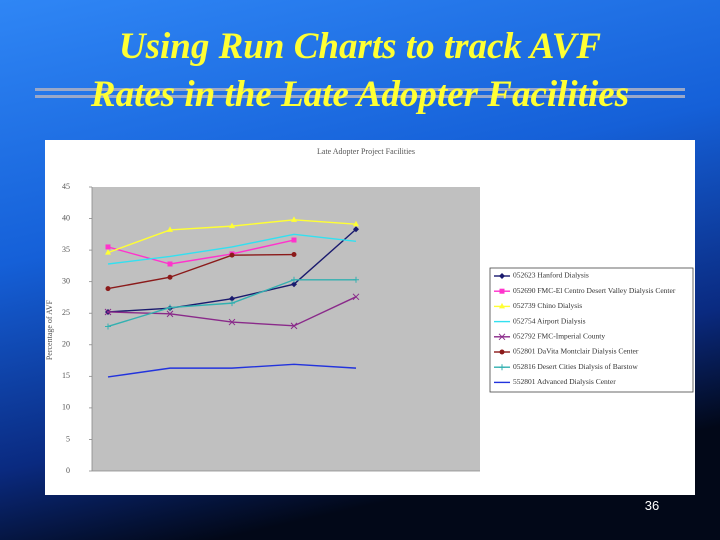 This screenshot has height=540, width=720. Describe the element at coordinates (591, 330) in the screenshot. I see `legend-box` at that location.